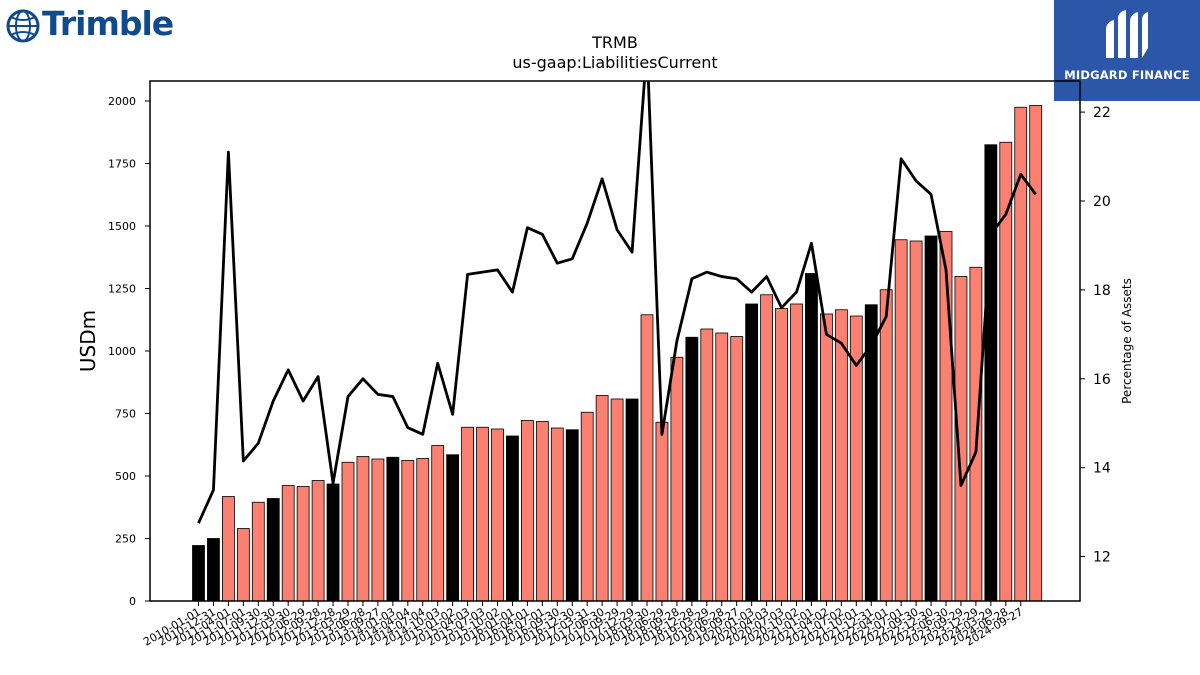 The height and width of the screenshot is (675, 1200). I want to click on globe-icon, so click(23, 26).